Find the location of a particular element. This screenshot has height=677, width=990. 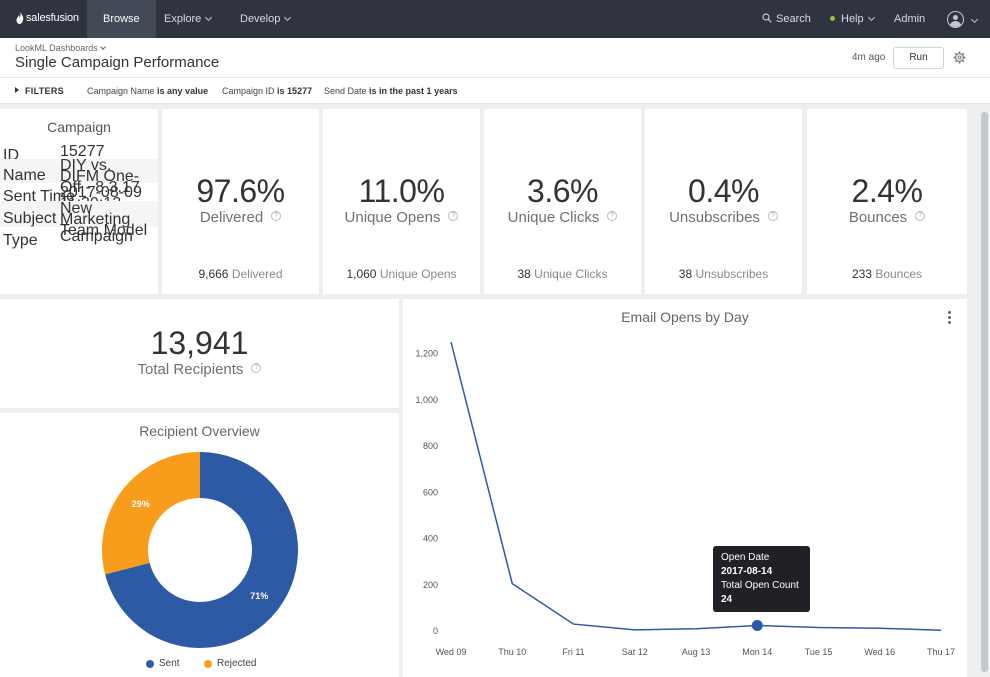

table-row: Type Campaign is located at coordinates (79, 238).